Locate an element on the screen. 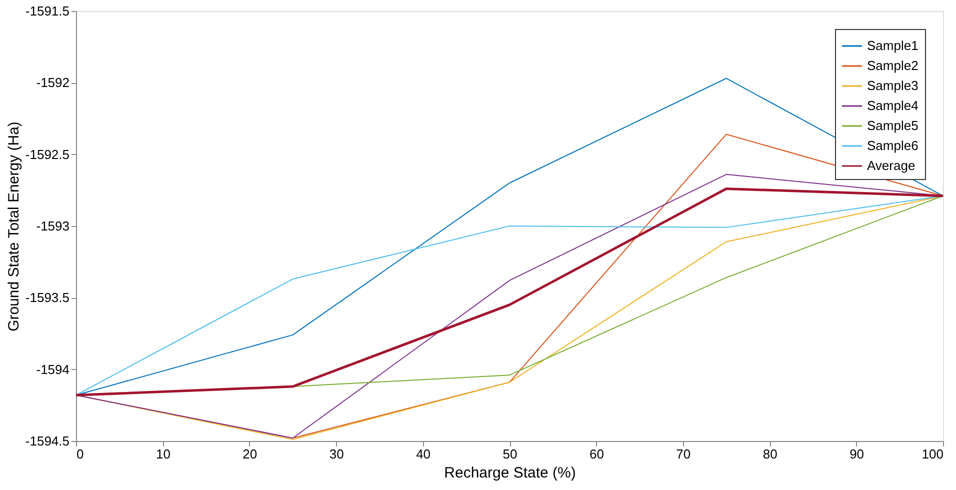 This screenshot has width=956, height=490. x-tick-label: 90 is located at coordinates (857, 454).